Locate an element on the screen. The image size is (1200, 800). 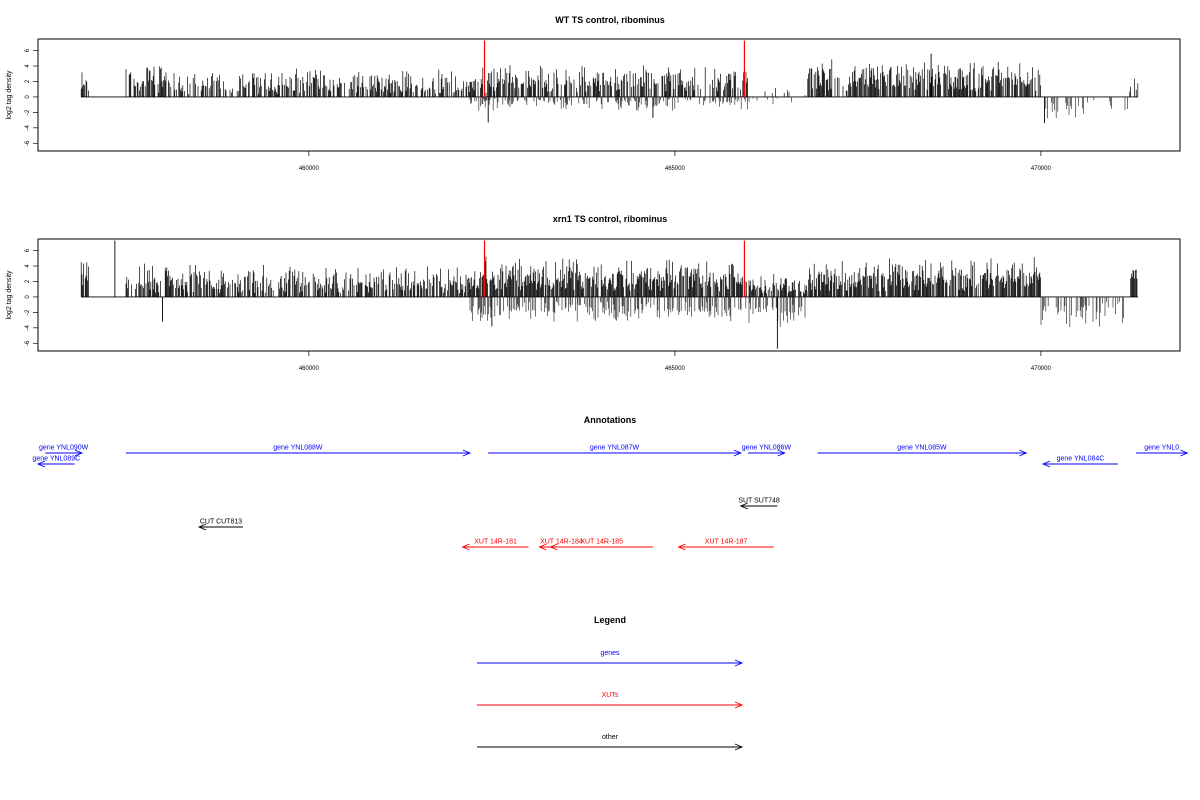
feature-label: SUT SUT748 is located at coordinates (759, 501).